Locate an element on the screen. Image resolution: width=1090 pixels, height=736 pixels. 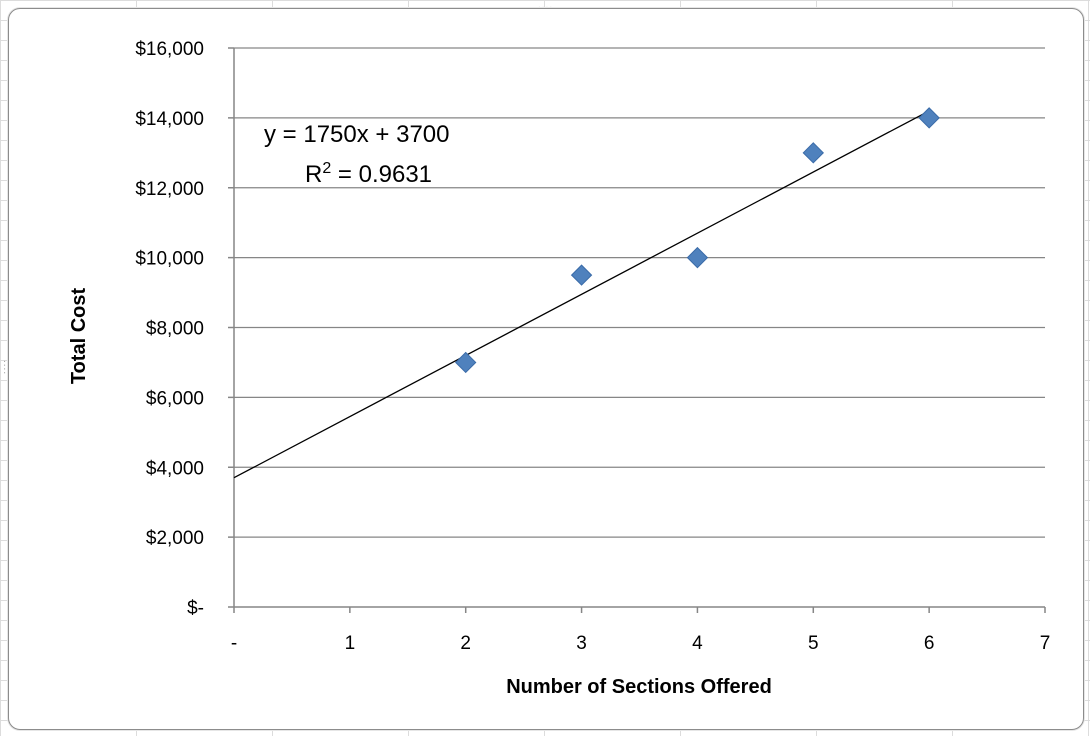
r2-superscript: 2 is located at coordinates (326, 168).